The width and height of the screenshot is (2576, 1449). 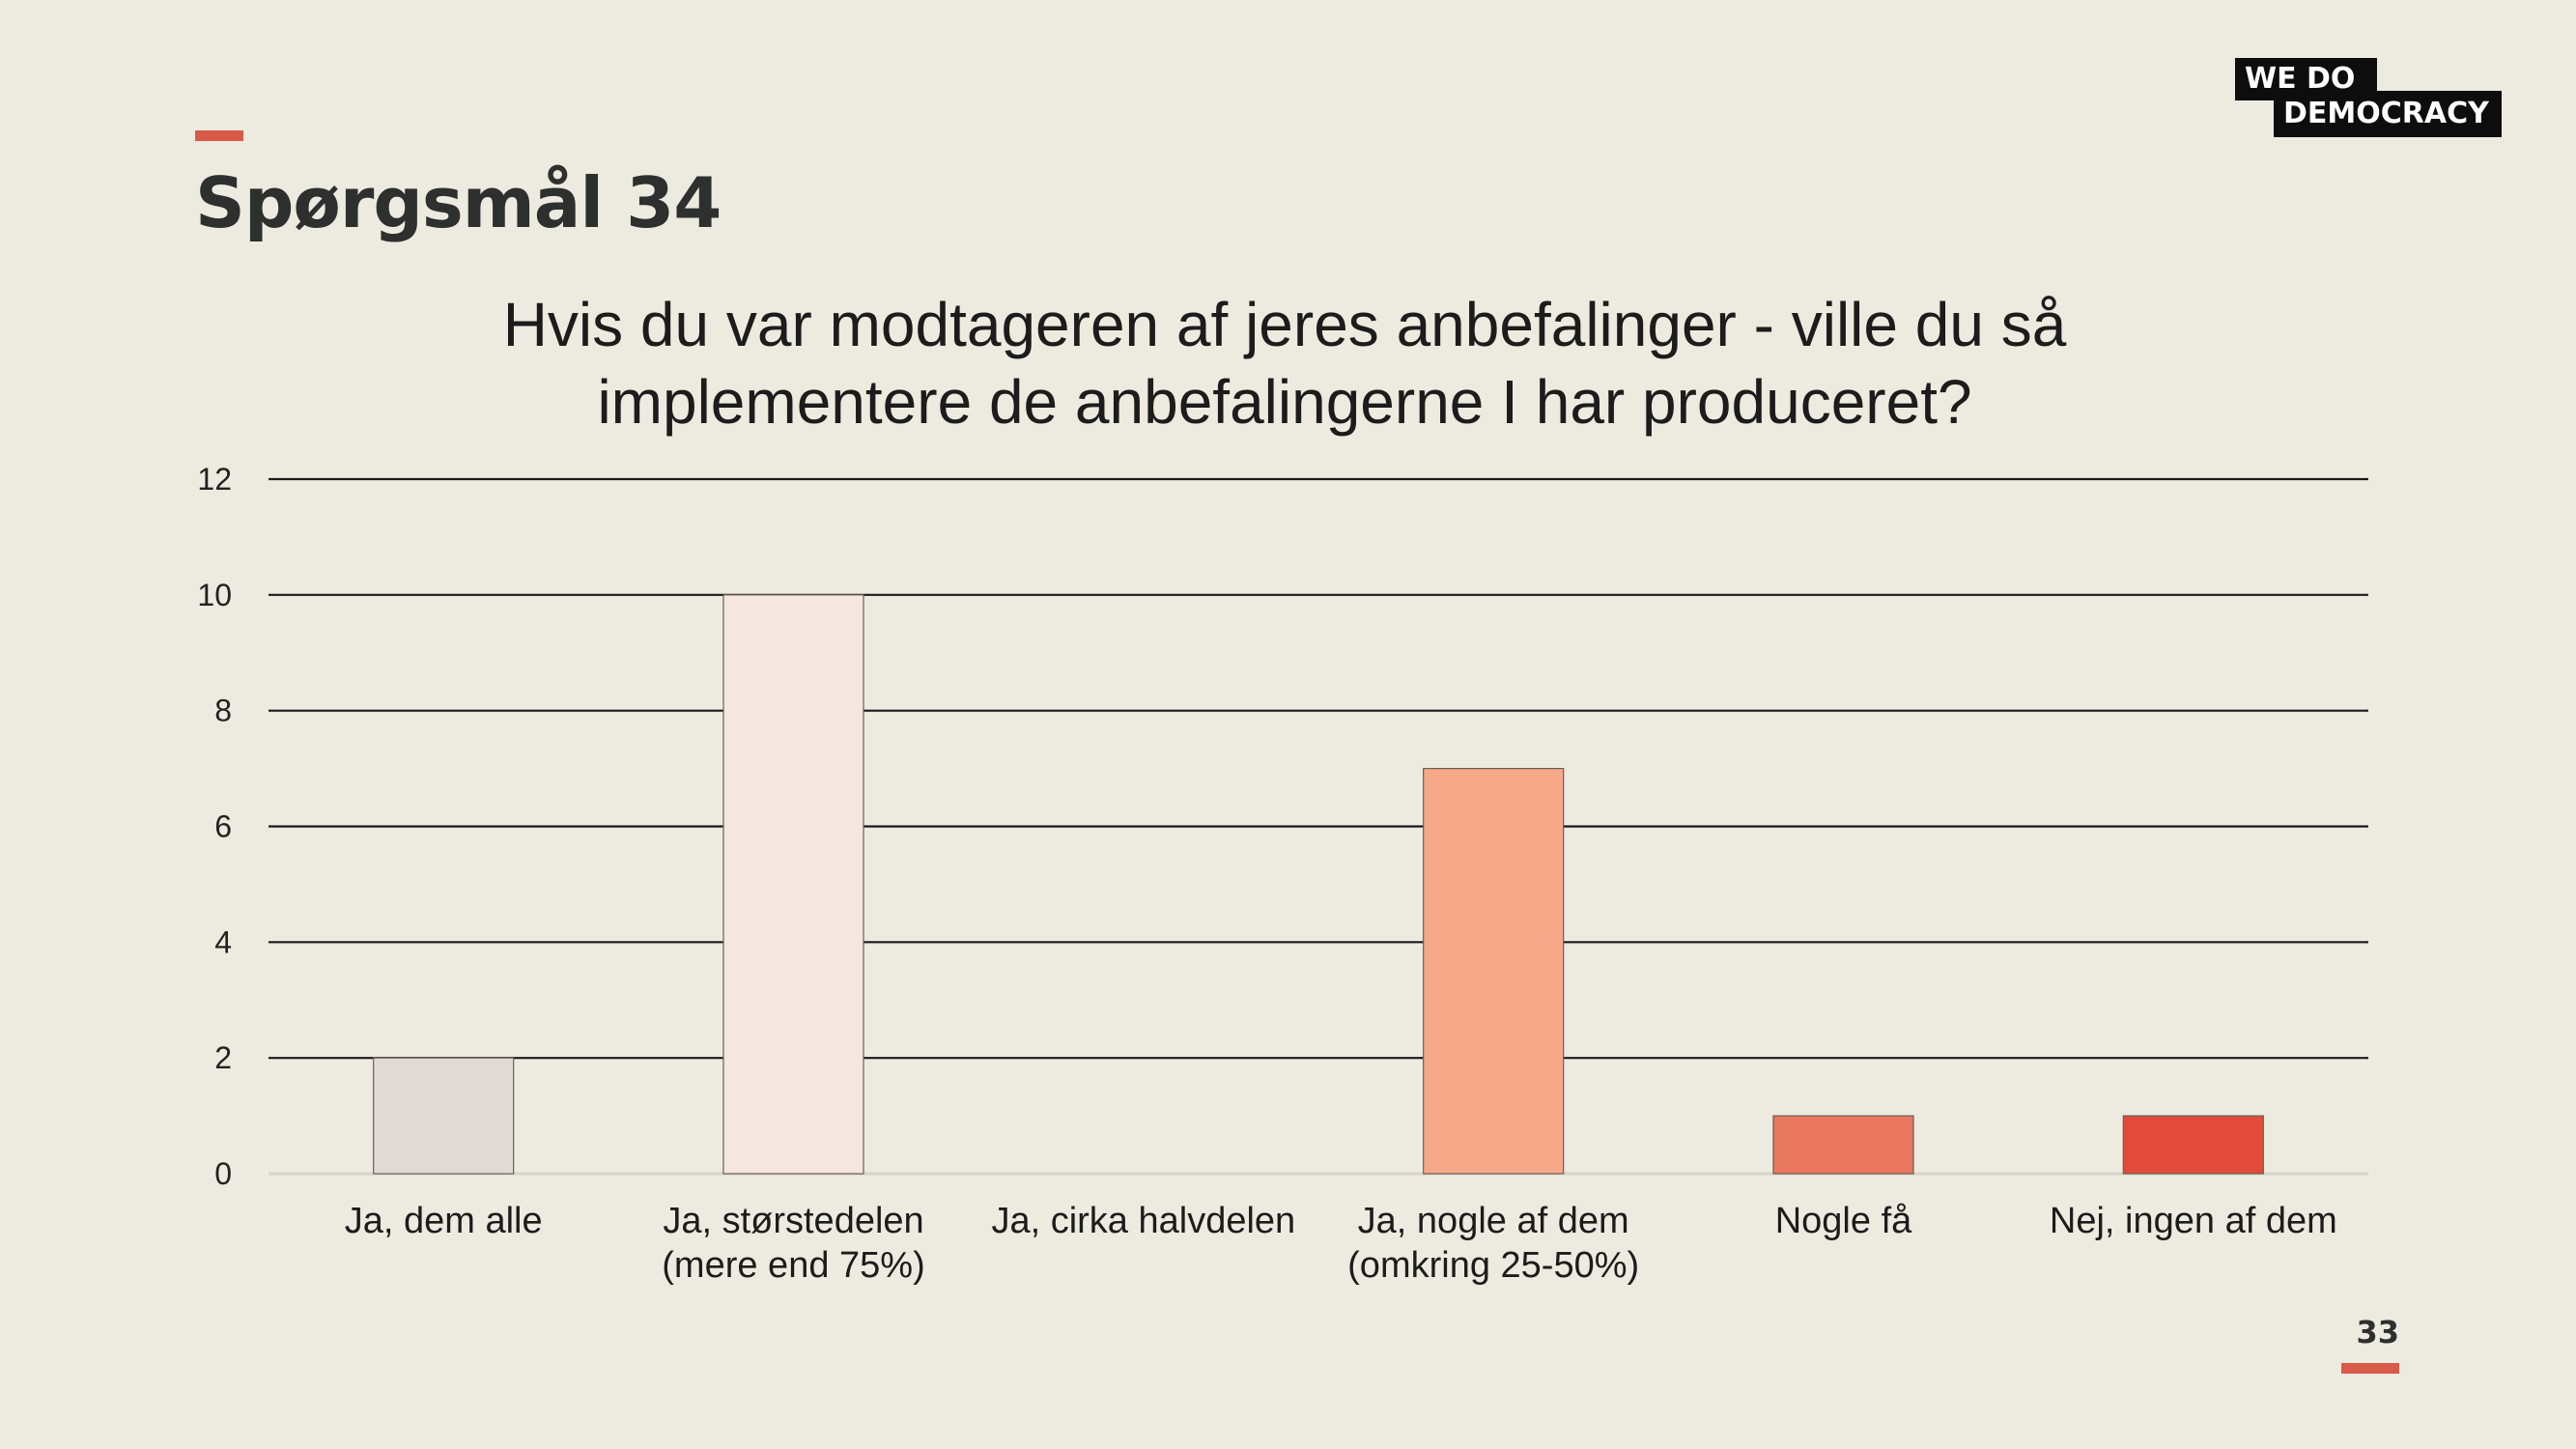 I want to click on y-tick-label: 10, so click(x=214, y=595).